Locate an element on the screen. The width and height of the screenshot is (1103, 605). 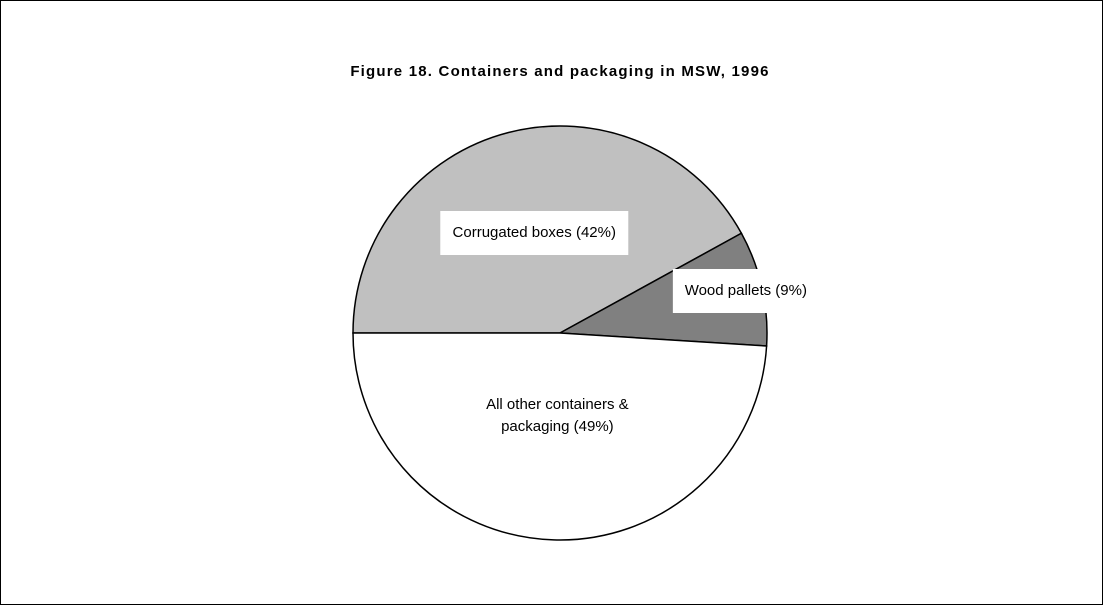
pie-slice is located at coordinates (560, 436).